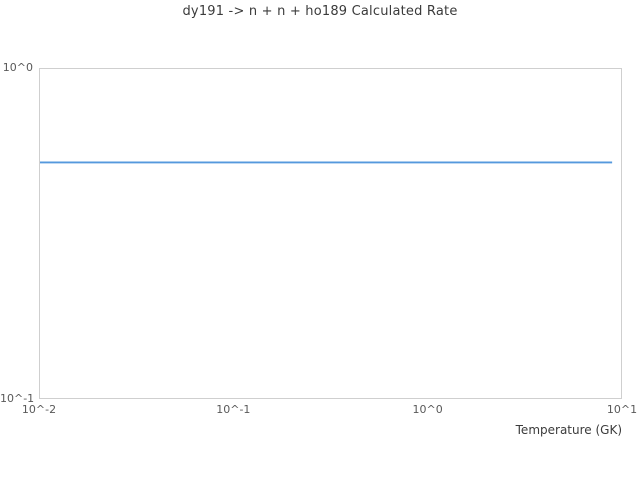 This screenshot has height=480, width=640. What do you see at coordinates (622, 409) in the screenshot?
I see `x-tick-label: 10^1` at bounding box center [622, 409].